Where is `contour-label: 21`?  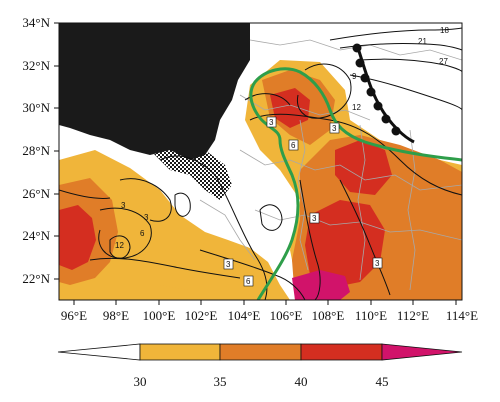 contour-label: 21 is located at coordinates (422, 41).